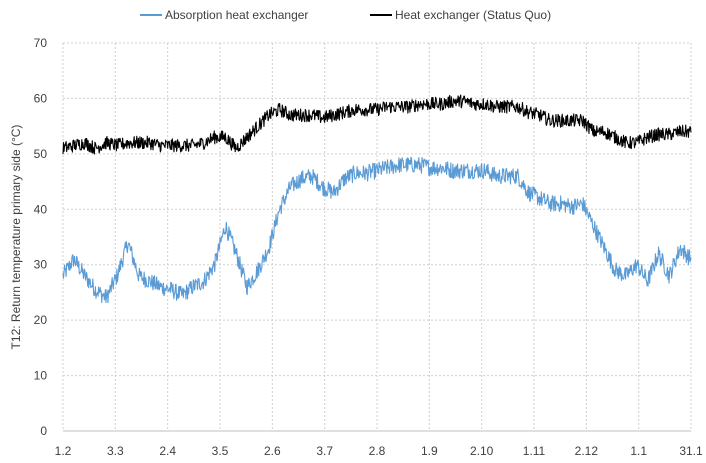  Describe the element at coordinates (534, 451) in the screenshot. I see `x-tick-label: 1.11` at that location.